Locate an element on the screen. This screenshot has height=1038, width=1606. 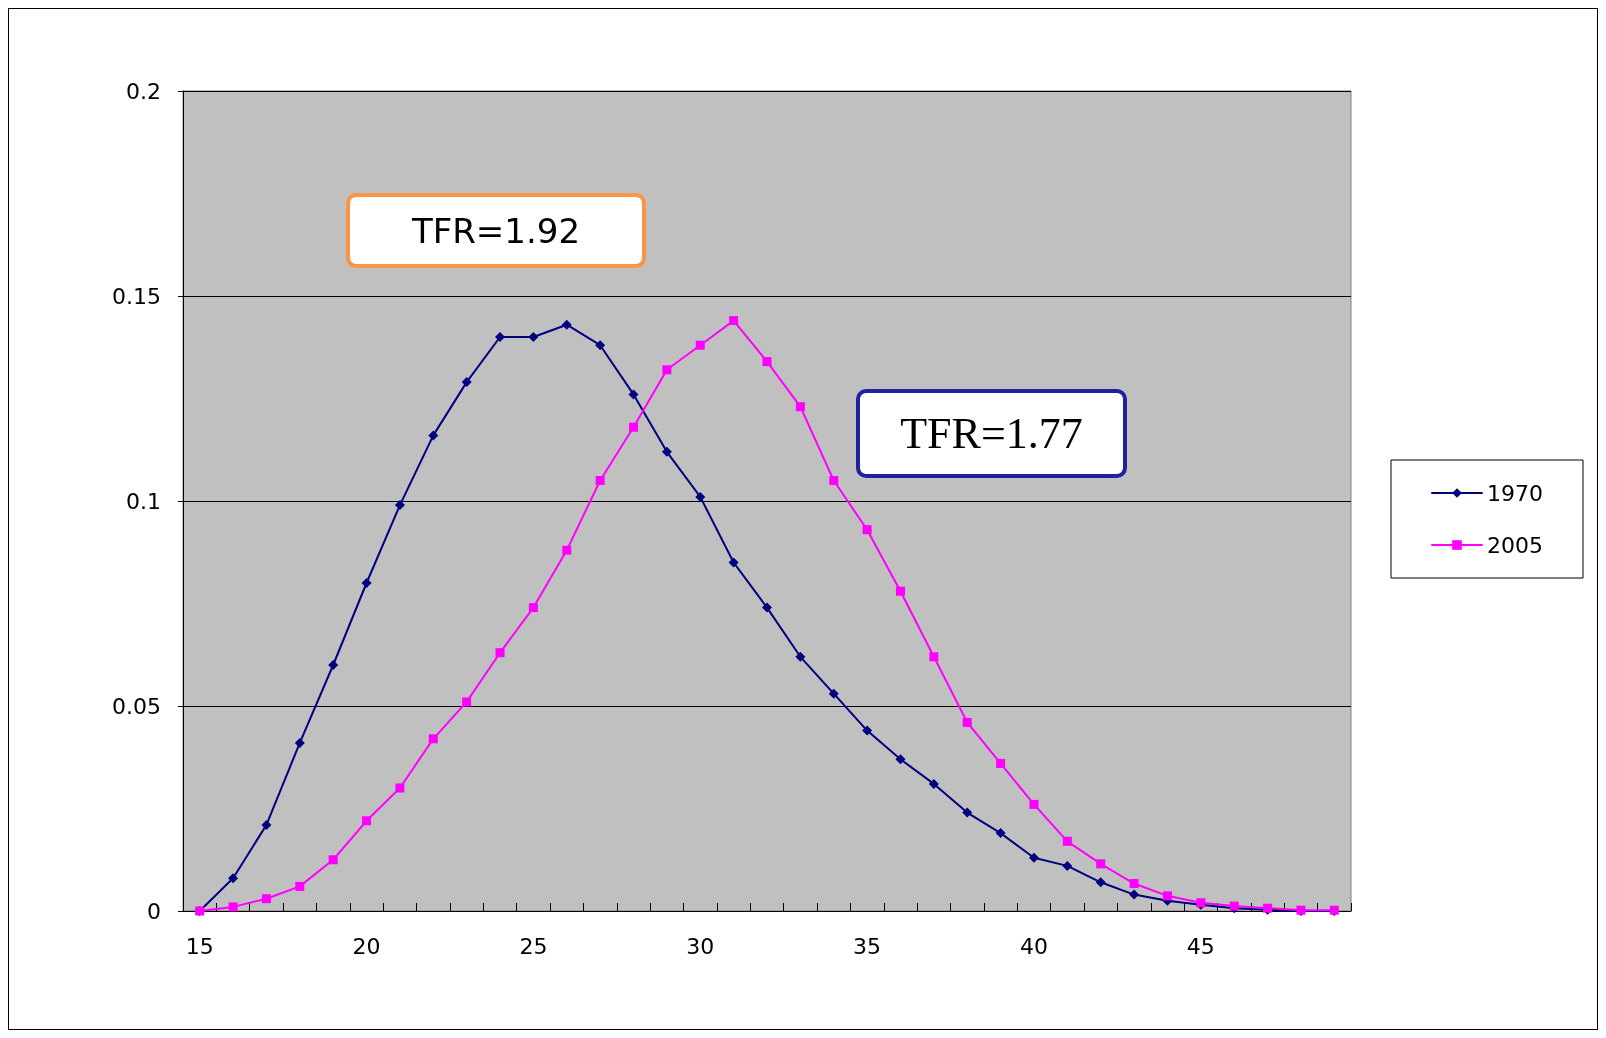
x-tick-label: 20 is located at coordinates (366, 946).